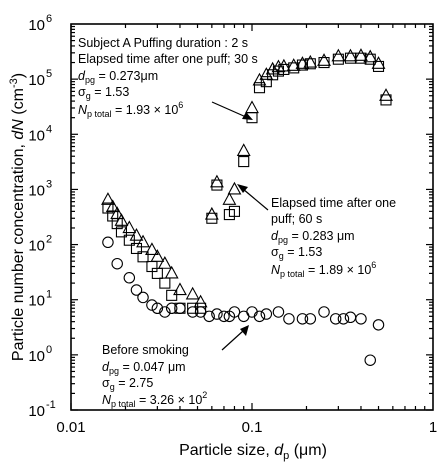 The image size is (443, 465). I want to click on x-tick-label: 0.1, so click(252, 427).